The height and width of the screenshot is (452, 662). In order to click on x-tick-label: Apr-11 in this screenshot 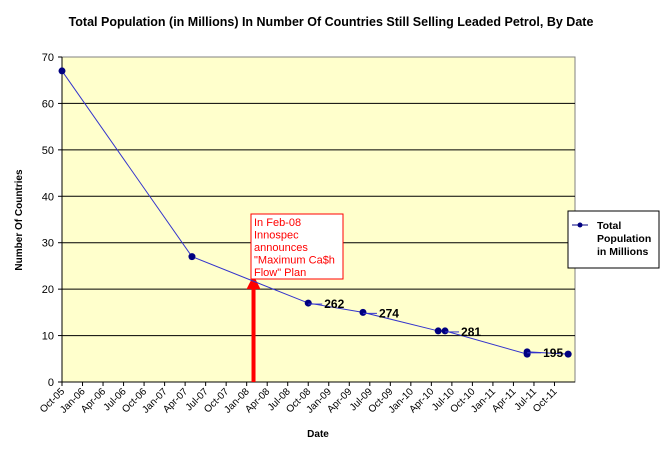, I will do `click(504, 400)`.